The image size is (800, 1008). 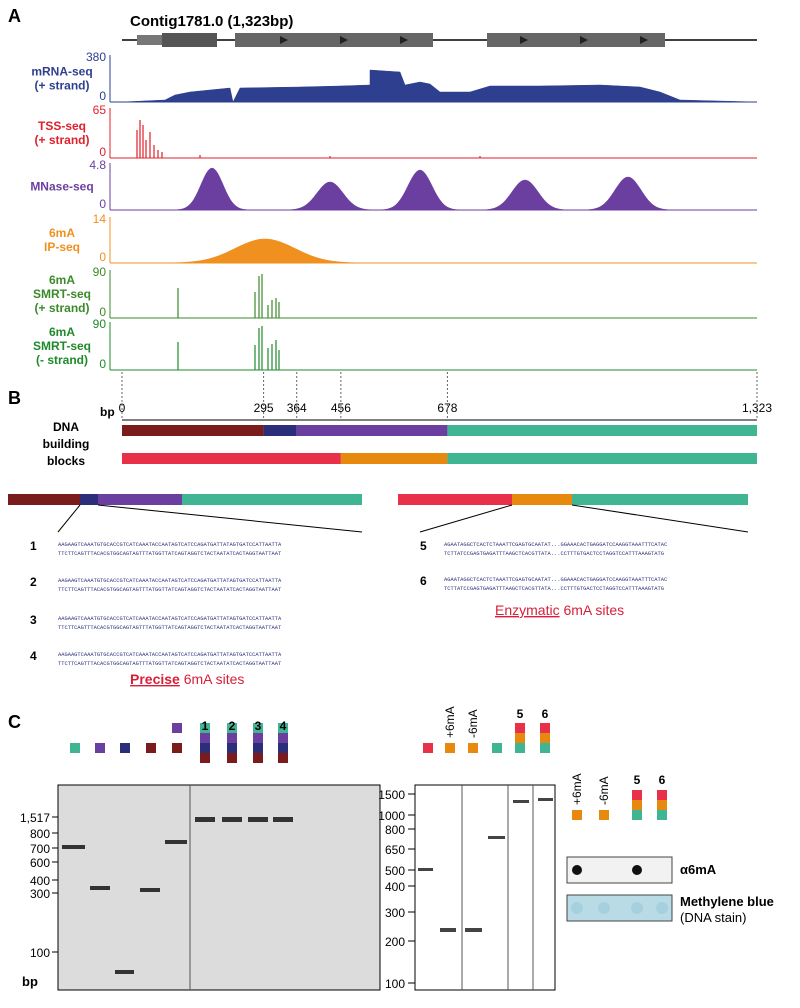 What do you see at coordinates (100, 219) in the screenshot?
I see `track-max: 14` at bounding box center [100, 219].